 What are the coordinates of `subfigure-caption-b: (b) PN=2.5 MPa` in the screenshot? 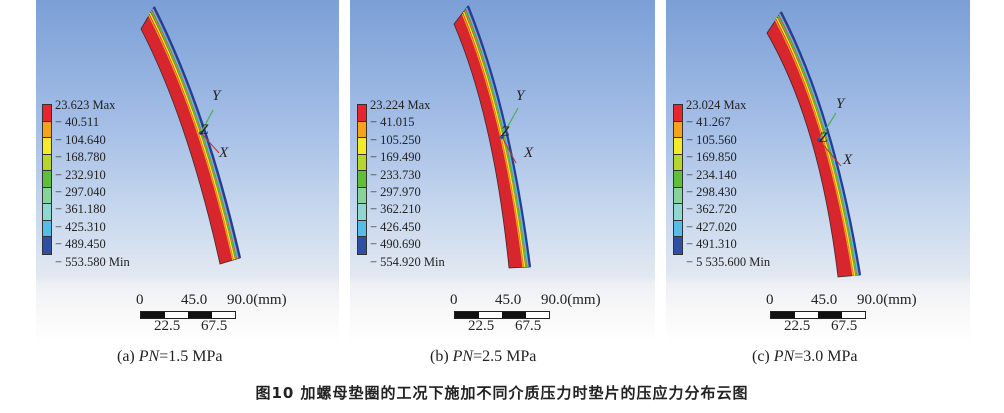 It's located at (483, 356).